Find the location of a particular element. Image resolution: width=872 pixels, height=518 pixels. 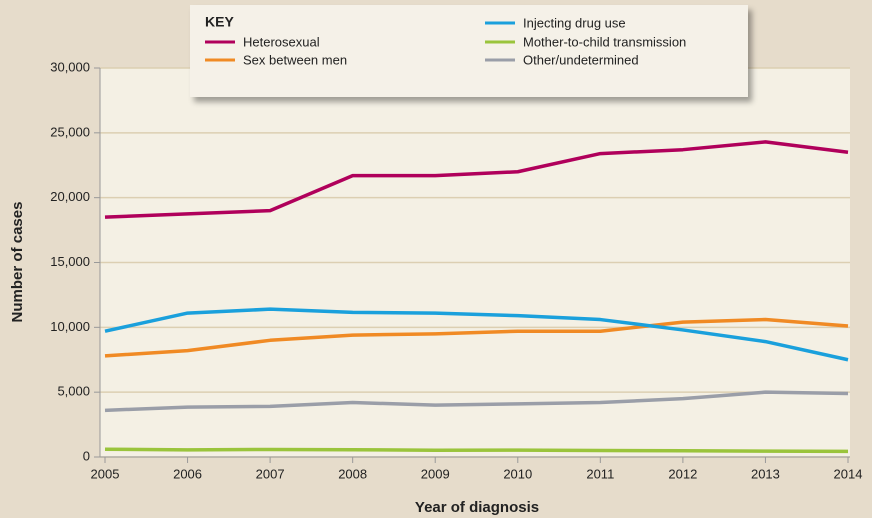

x-tick-label: 2011 is located at coordinates (600, 473).